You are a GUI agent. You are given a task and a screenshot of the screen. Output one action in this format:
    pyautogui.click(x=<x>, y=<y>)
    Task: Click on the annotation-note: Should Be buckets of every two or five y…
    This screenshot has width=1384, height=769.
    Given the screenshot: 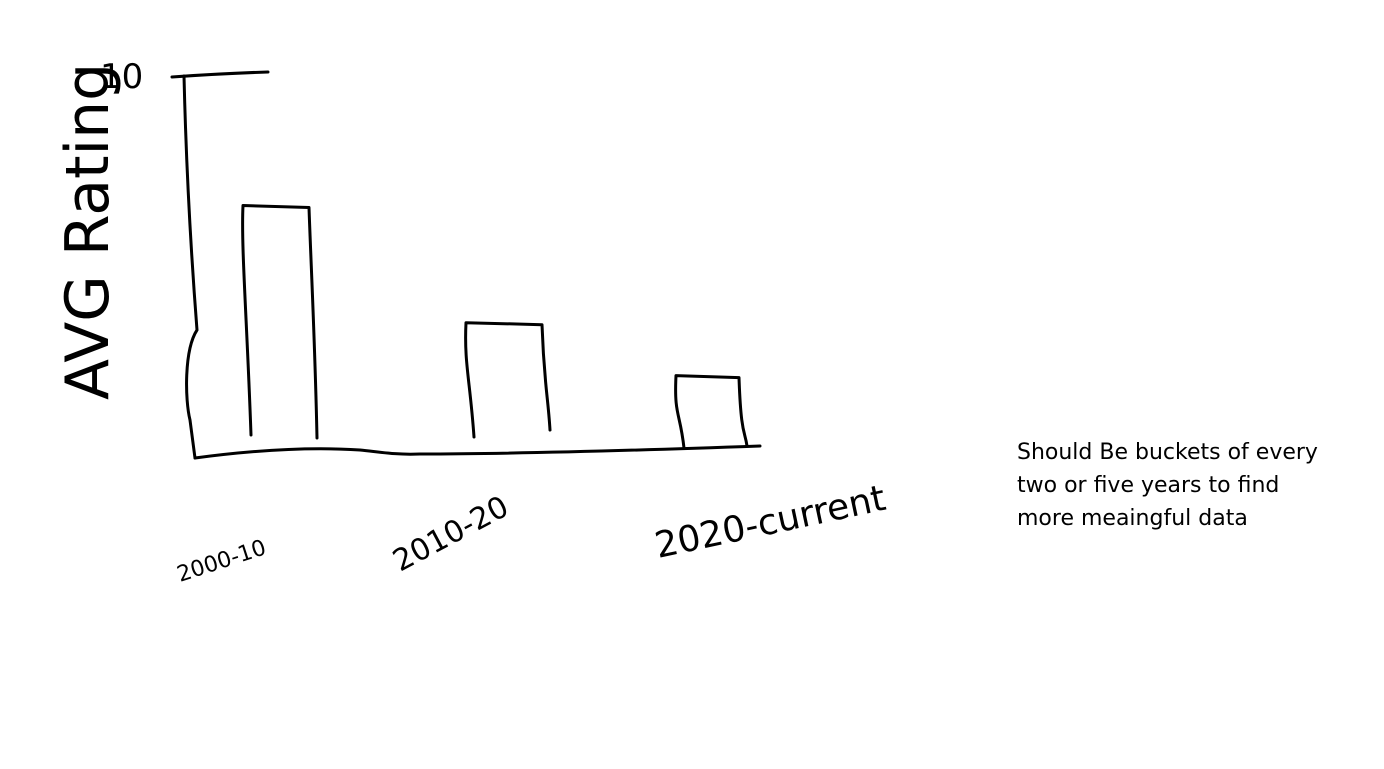 What is the action you would take?
    pyautogui.click(x=1167, y=485)
    